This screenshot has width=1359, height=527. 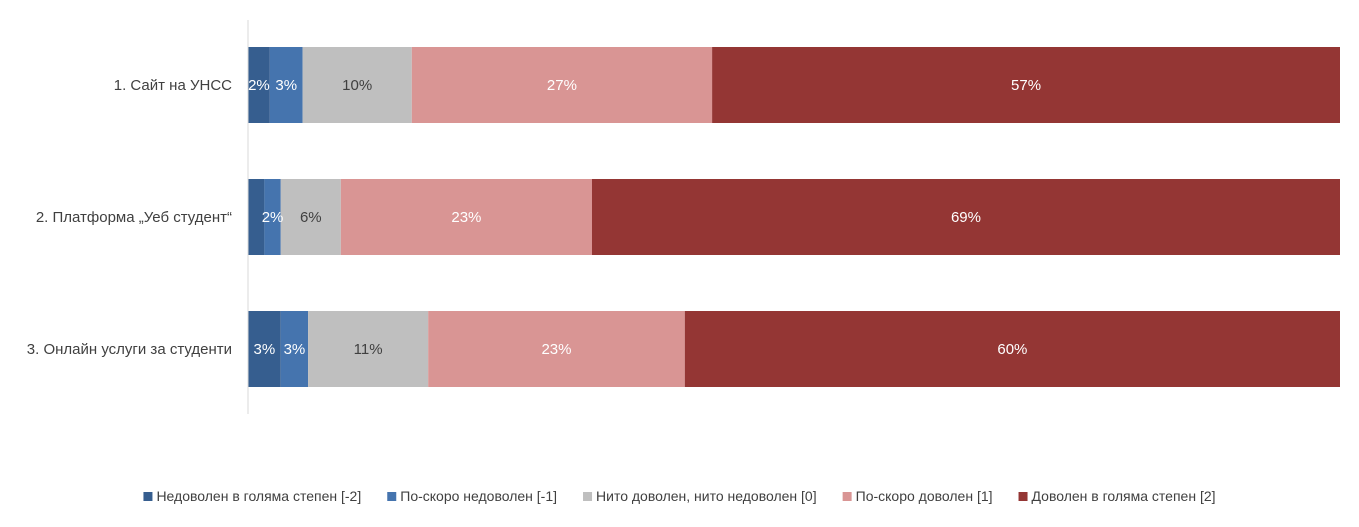 I want to click on data-label: 60%, so click(x=1012, y=349).